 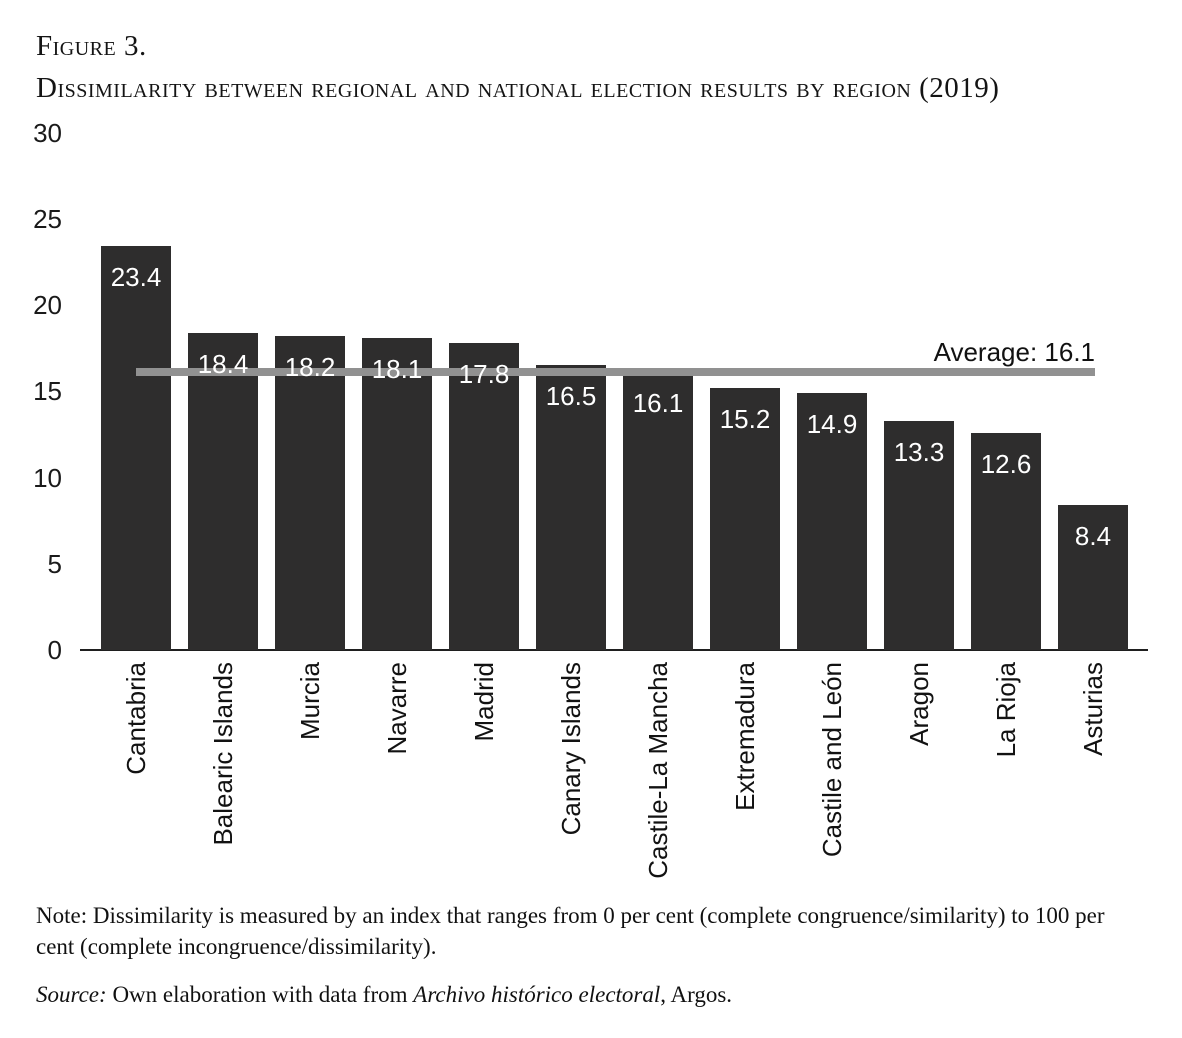 I want to click on source-work-title: Archivo histórico electoral, so click(x=537, y=994).